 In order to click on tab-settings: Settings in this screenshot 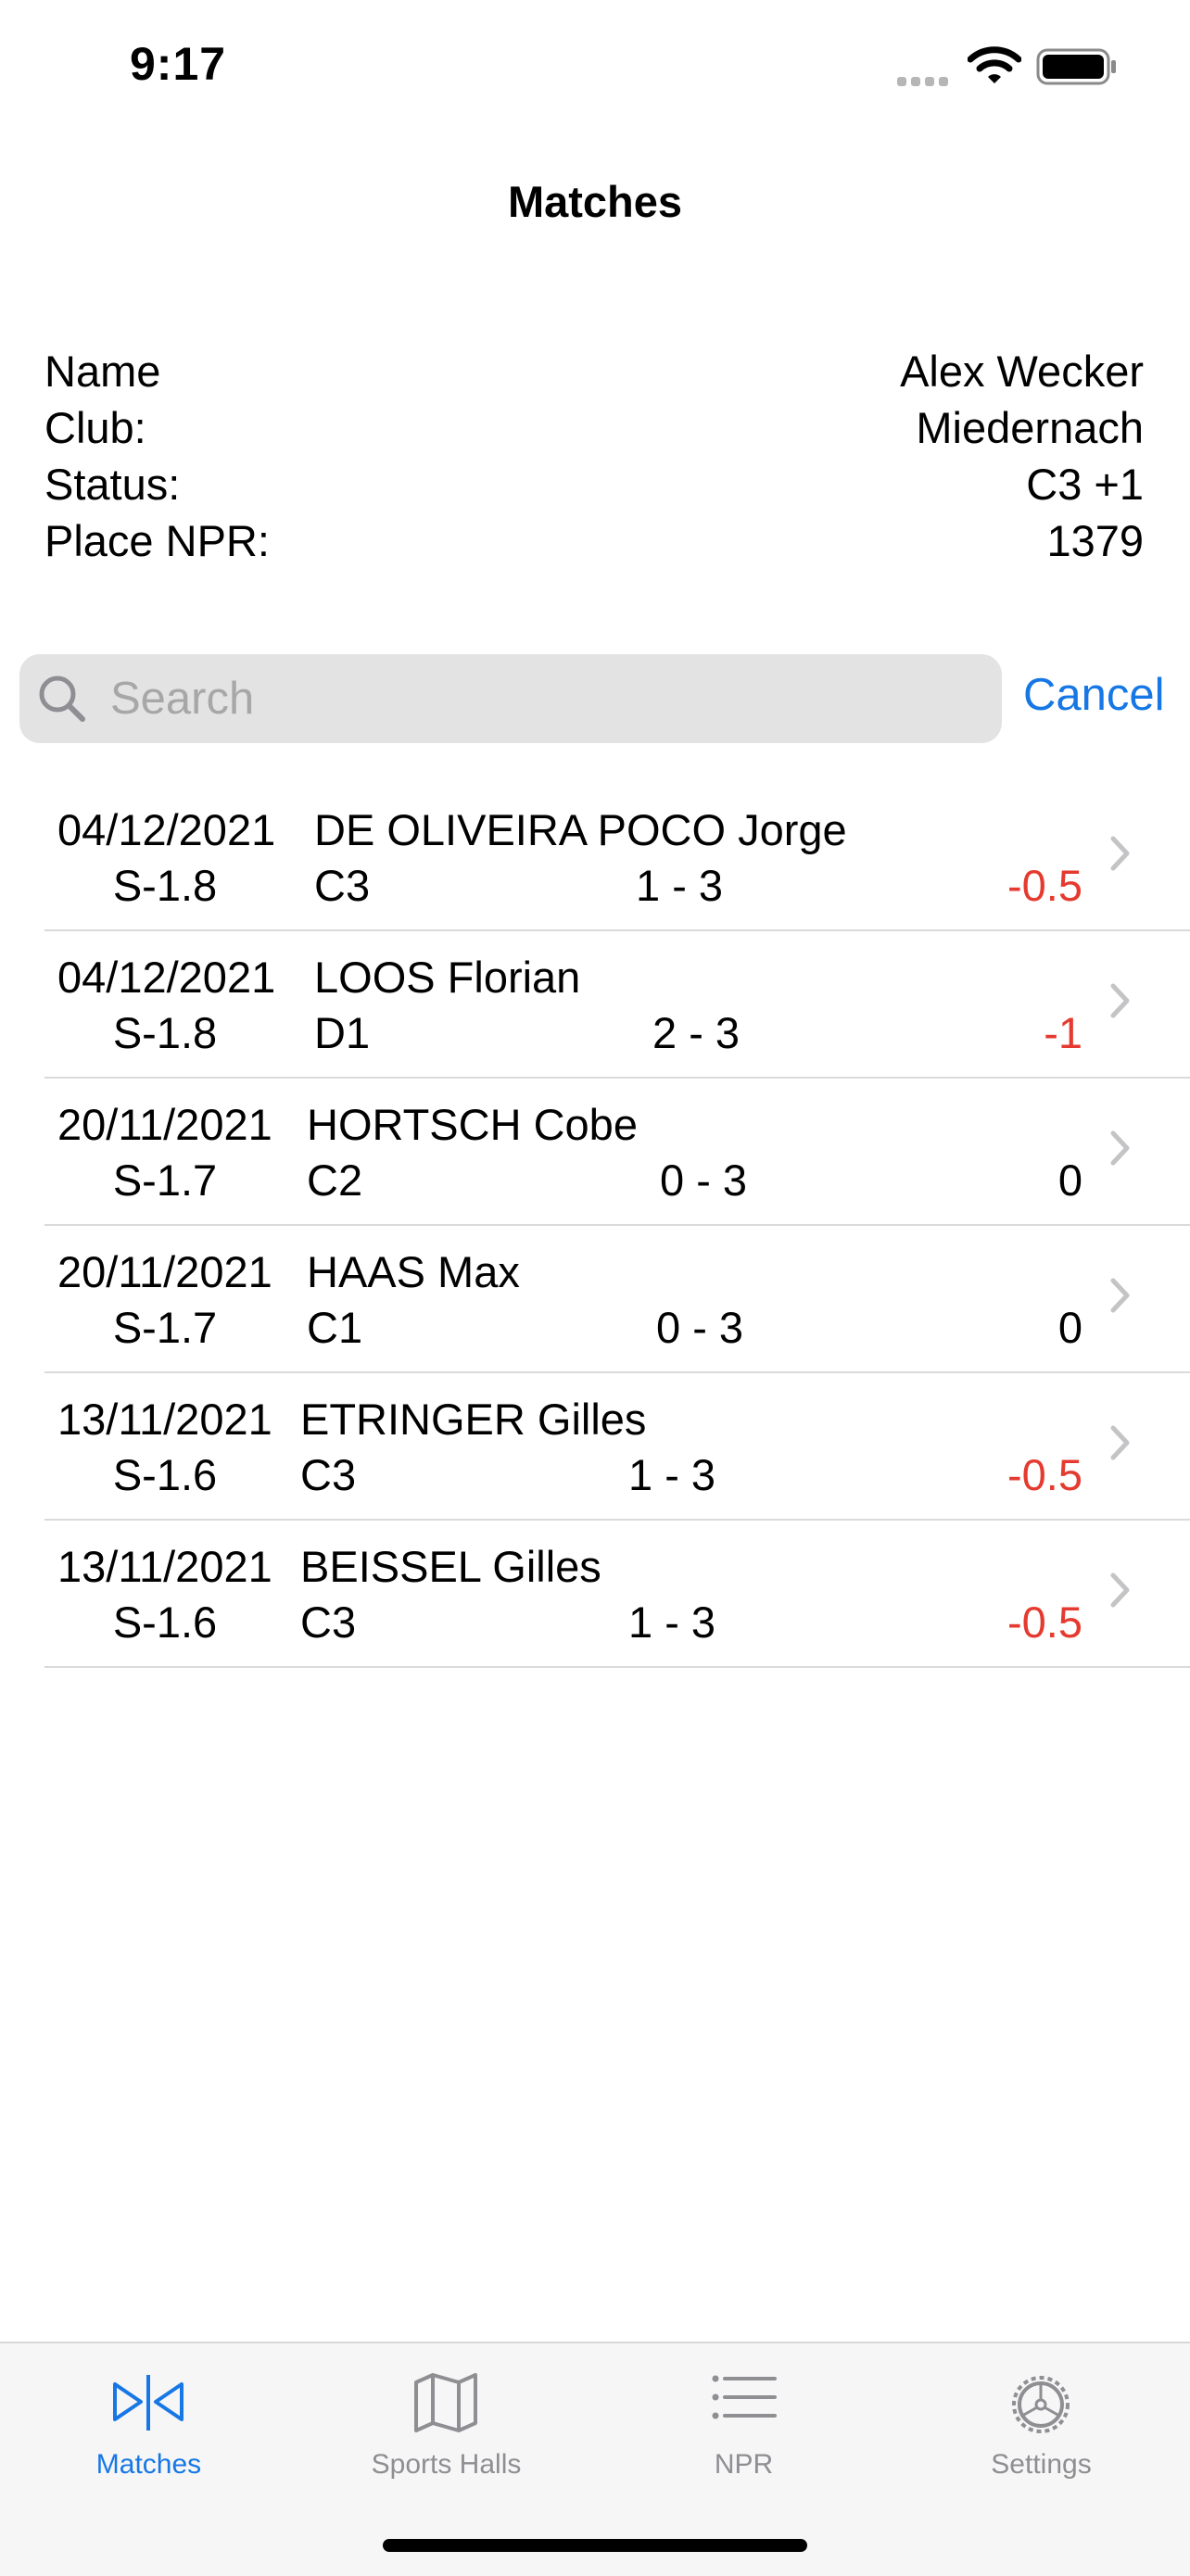, I will do `click(1041, 2417)`.